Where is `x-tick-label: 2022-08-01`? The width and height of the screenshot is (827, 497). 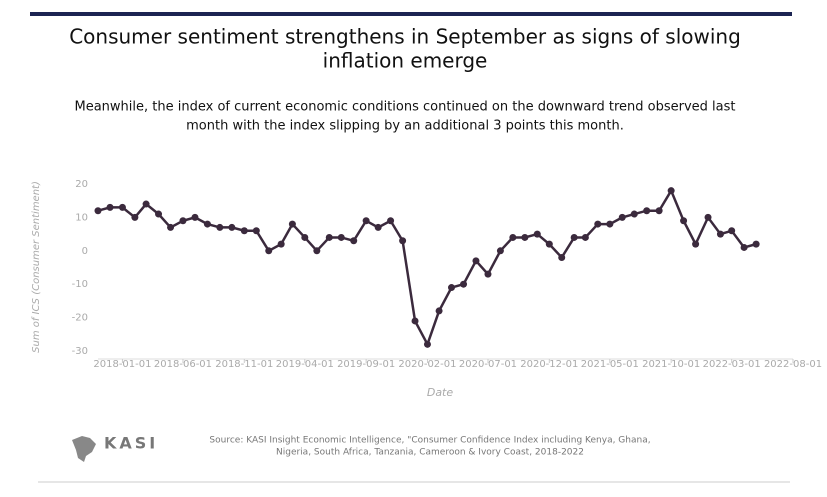 x-tick-label: 2022-08-01 is located at coordinates (793, 364).